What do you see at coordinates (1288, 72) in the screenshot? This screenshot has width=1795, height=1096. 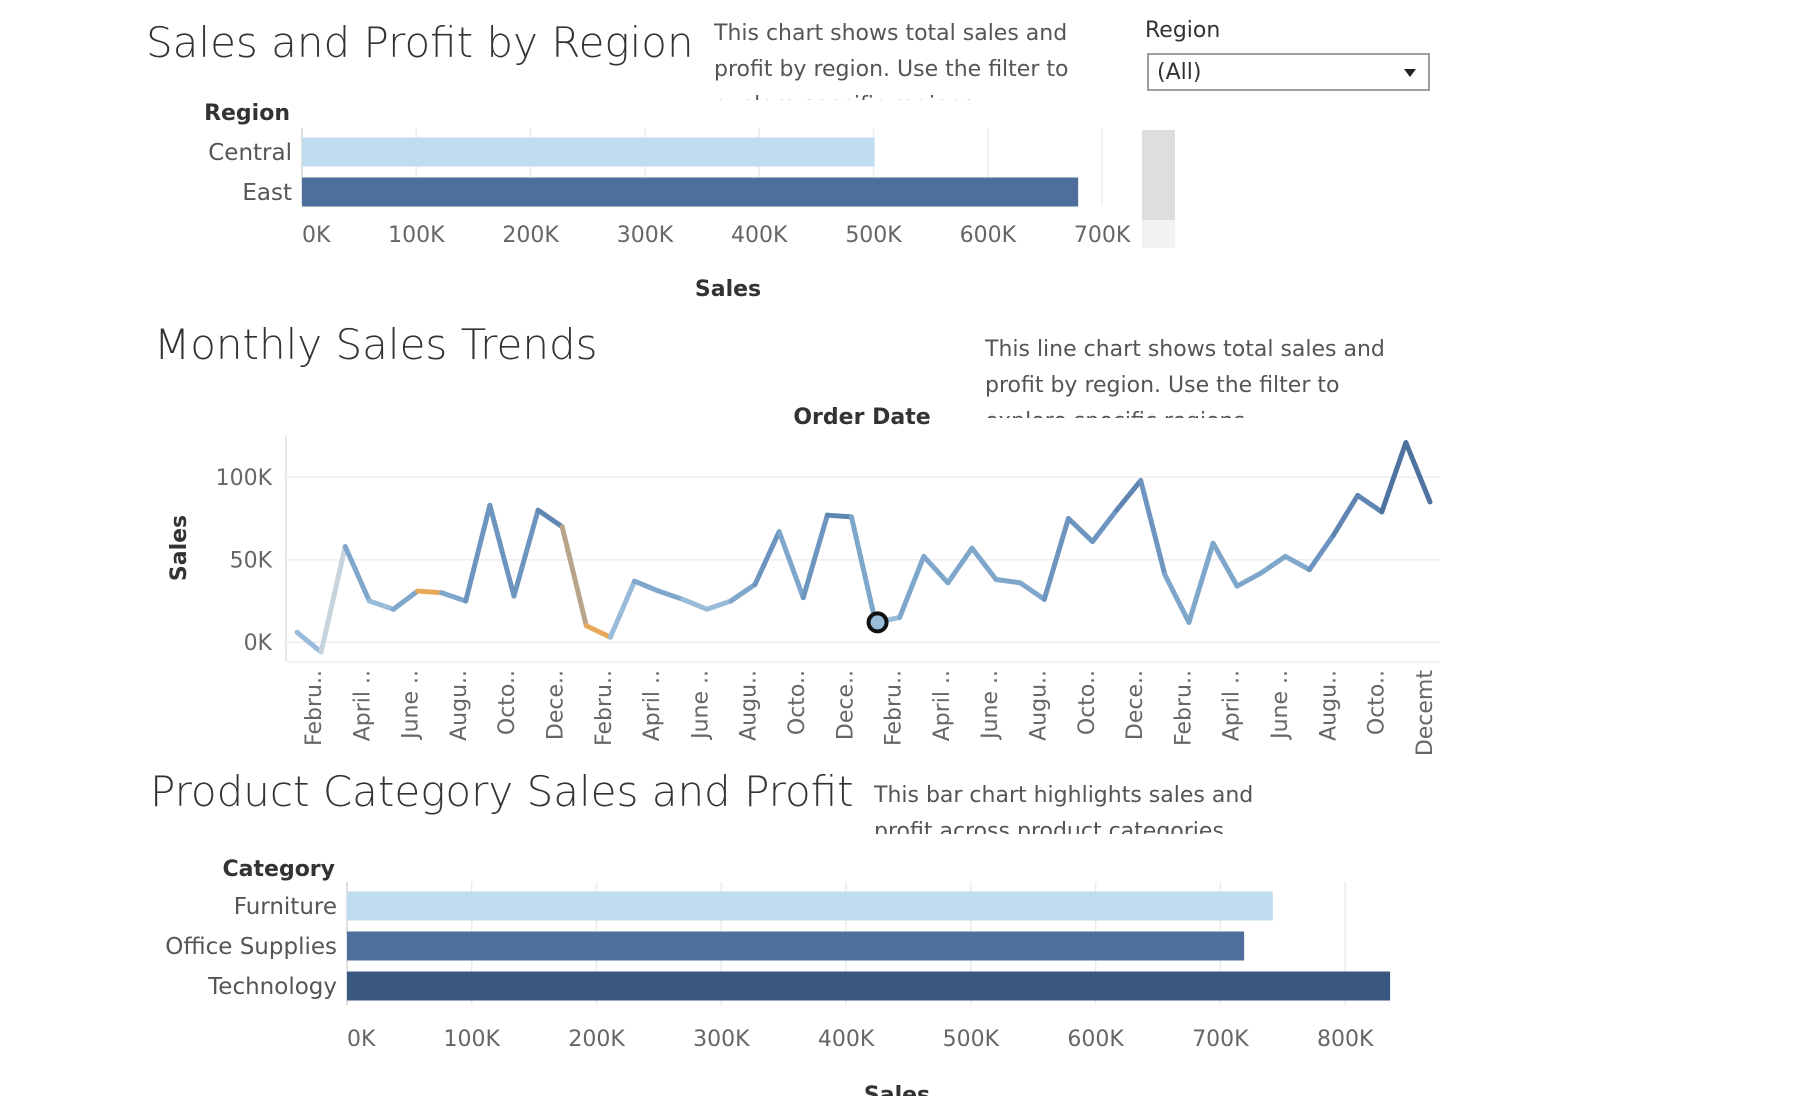 I see `region-filter-dropdown: (All)` at bounding box center [1288, 72].